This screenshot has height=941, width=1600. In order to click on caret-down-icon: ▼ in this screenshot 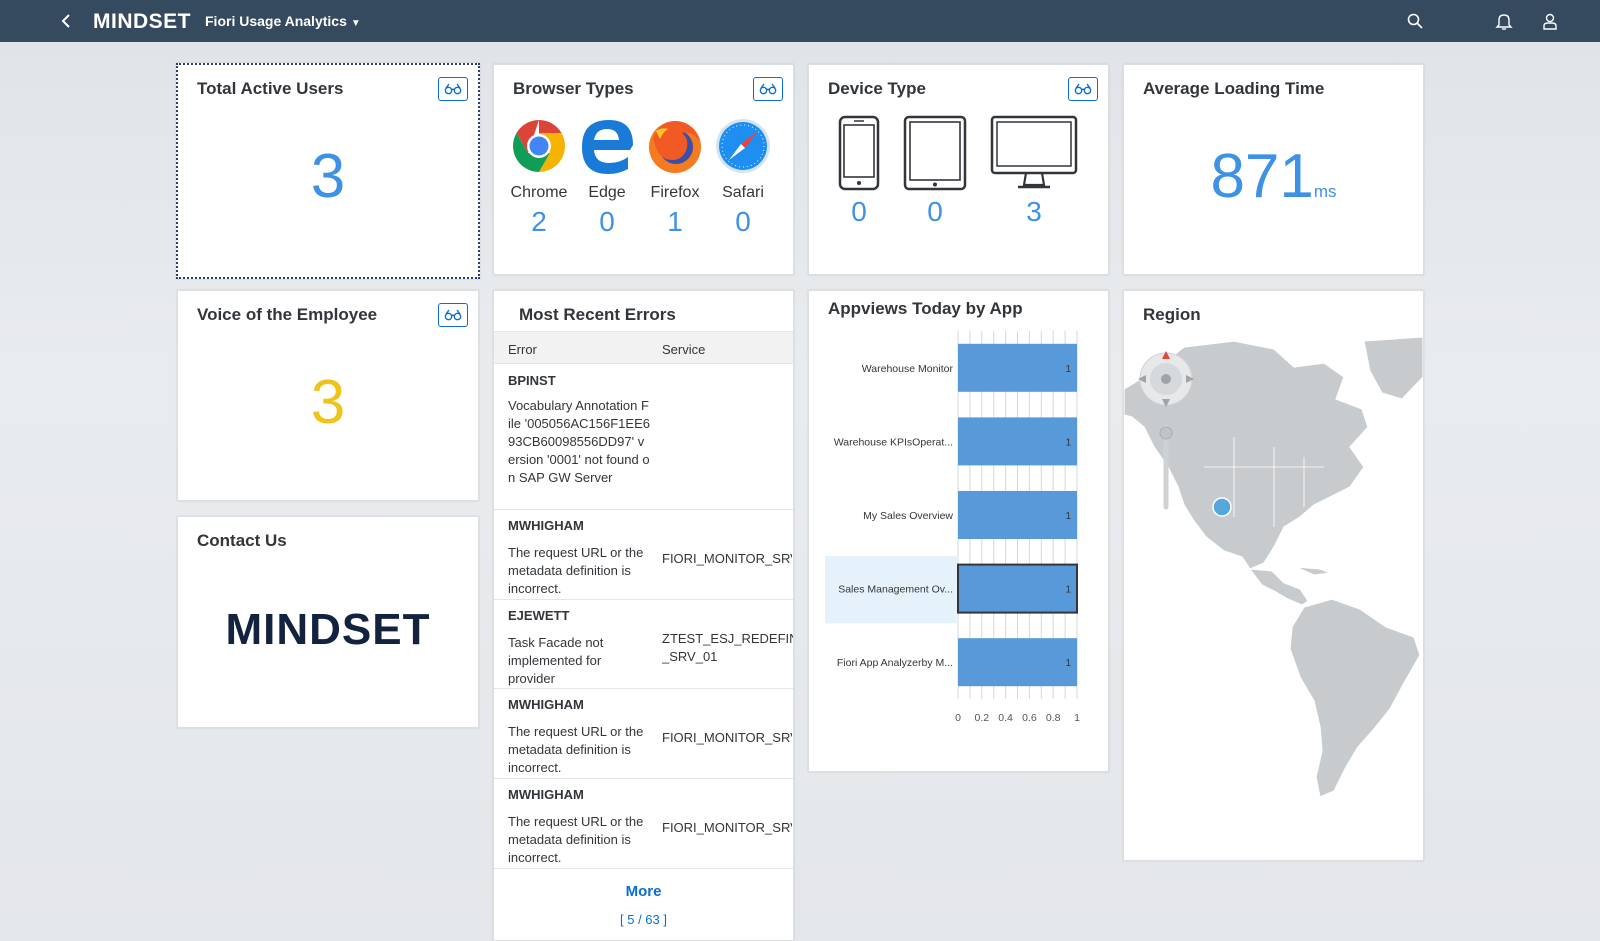, I will do `click(355, 23)`.